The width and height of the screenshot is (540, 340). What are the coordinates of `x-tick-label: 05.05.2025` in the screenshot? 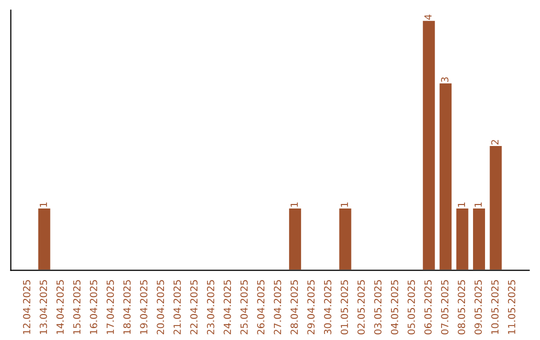 It's located at (411, 307).